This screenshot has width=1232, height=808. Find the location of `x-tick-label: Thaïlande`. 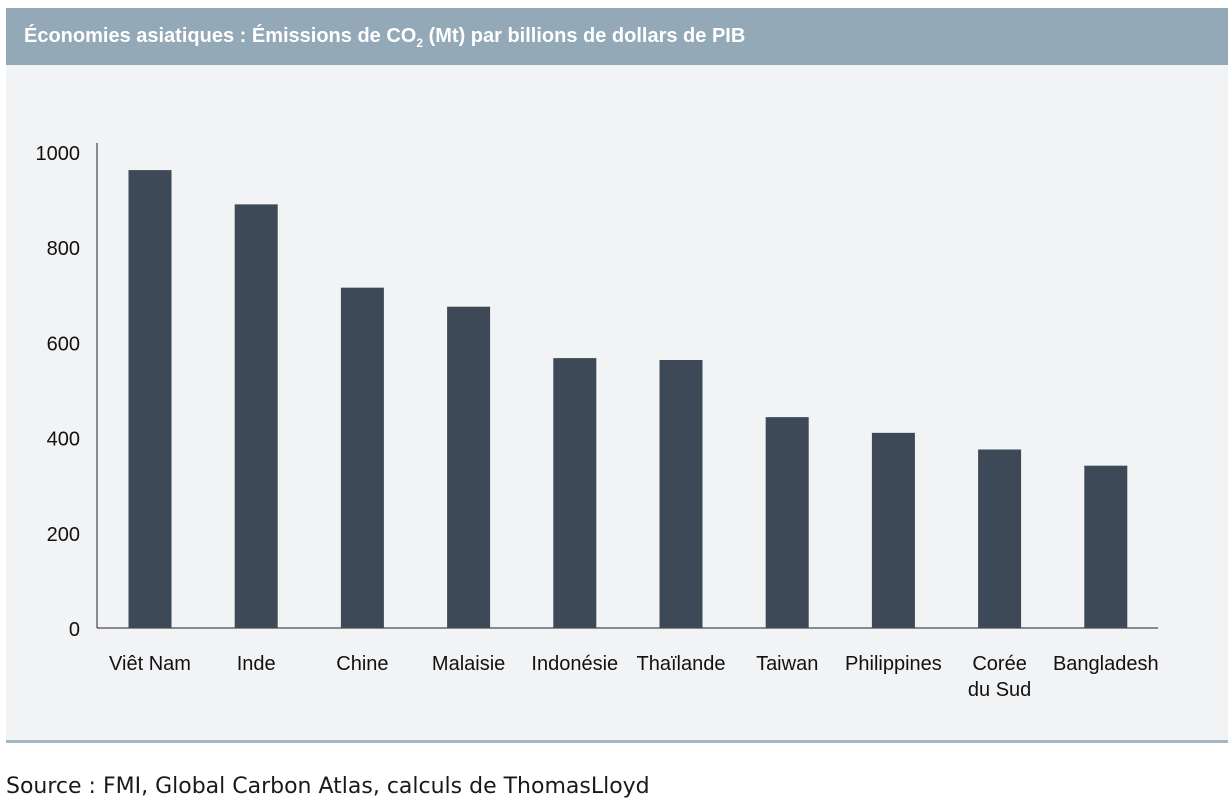

x-tick-label: Thaïlande is located at coordinates (681, 664).